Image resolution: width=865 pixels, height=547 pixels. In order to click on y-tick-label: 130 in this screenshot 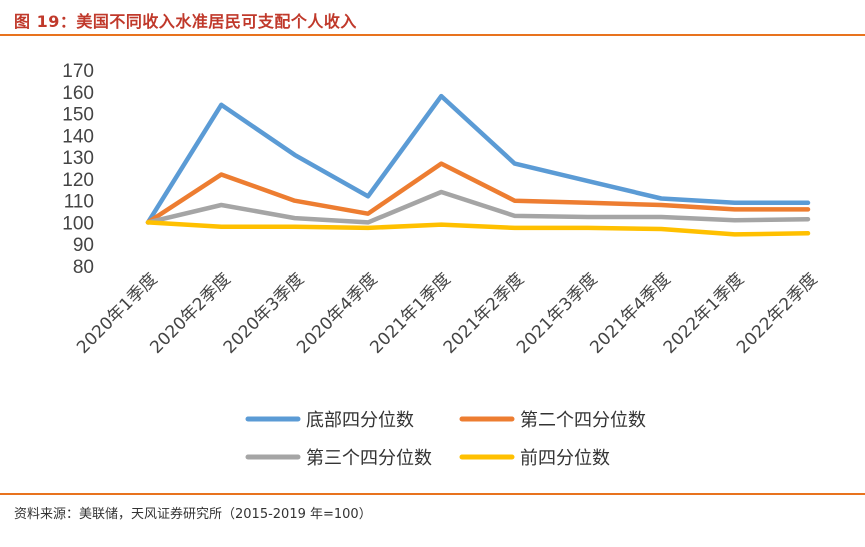, I will do `click(78, 158)`.